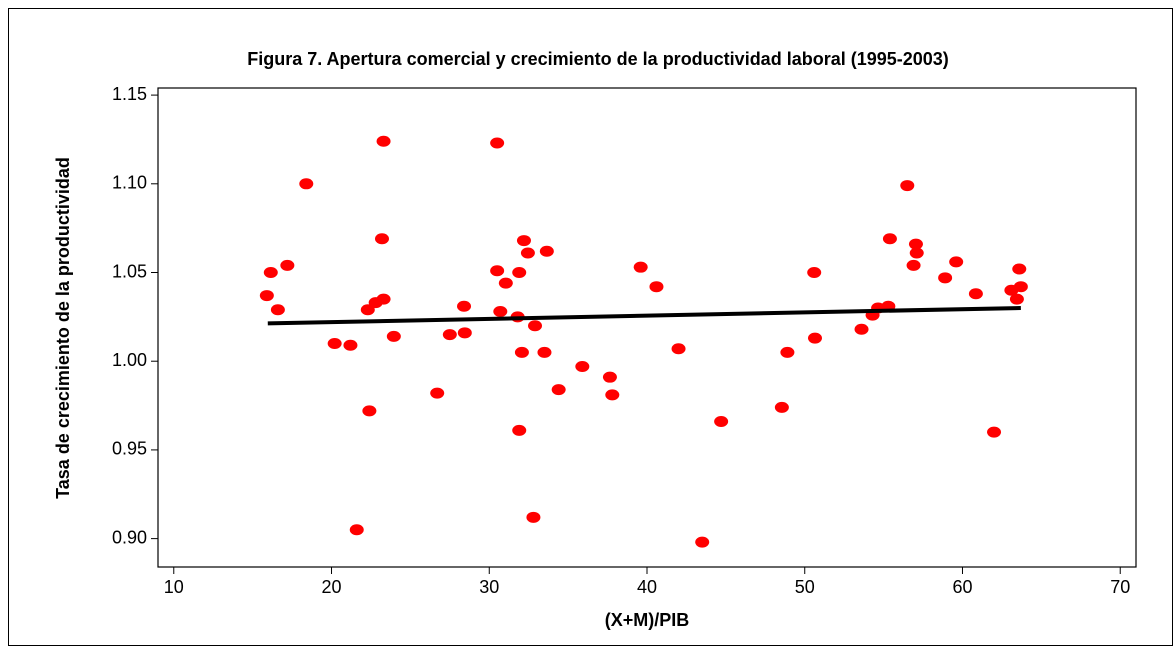 The height and width of the screenshot is (647, 1174). Describe the element at coordinates (647, 587) in the screenshot. I see `x-tick-label: 40` at that location.